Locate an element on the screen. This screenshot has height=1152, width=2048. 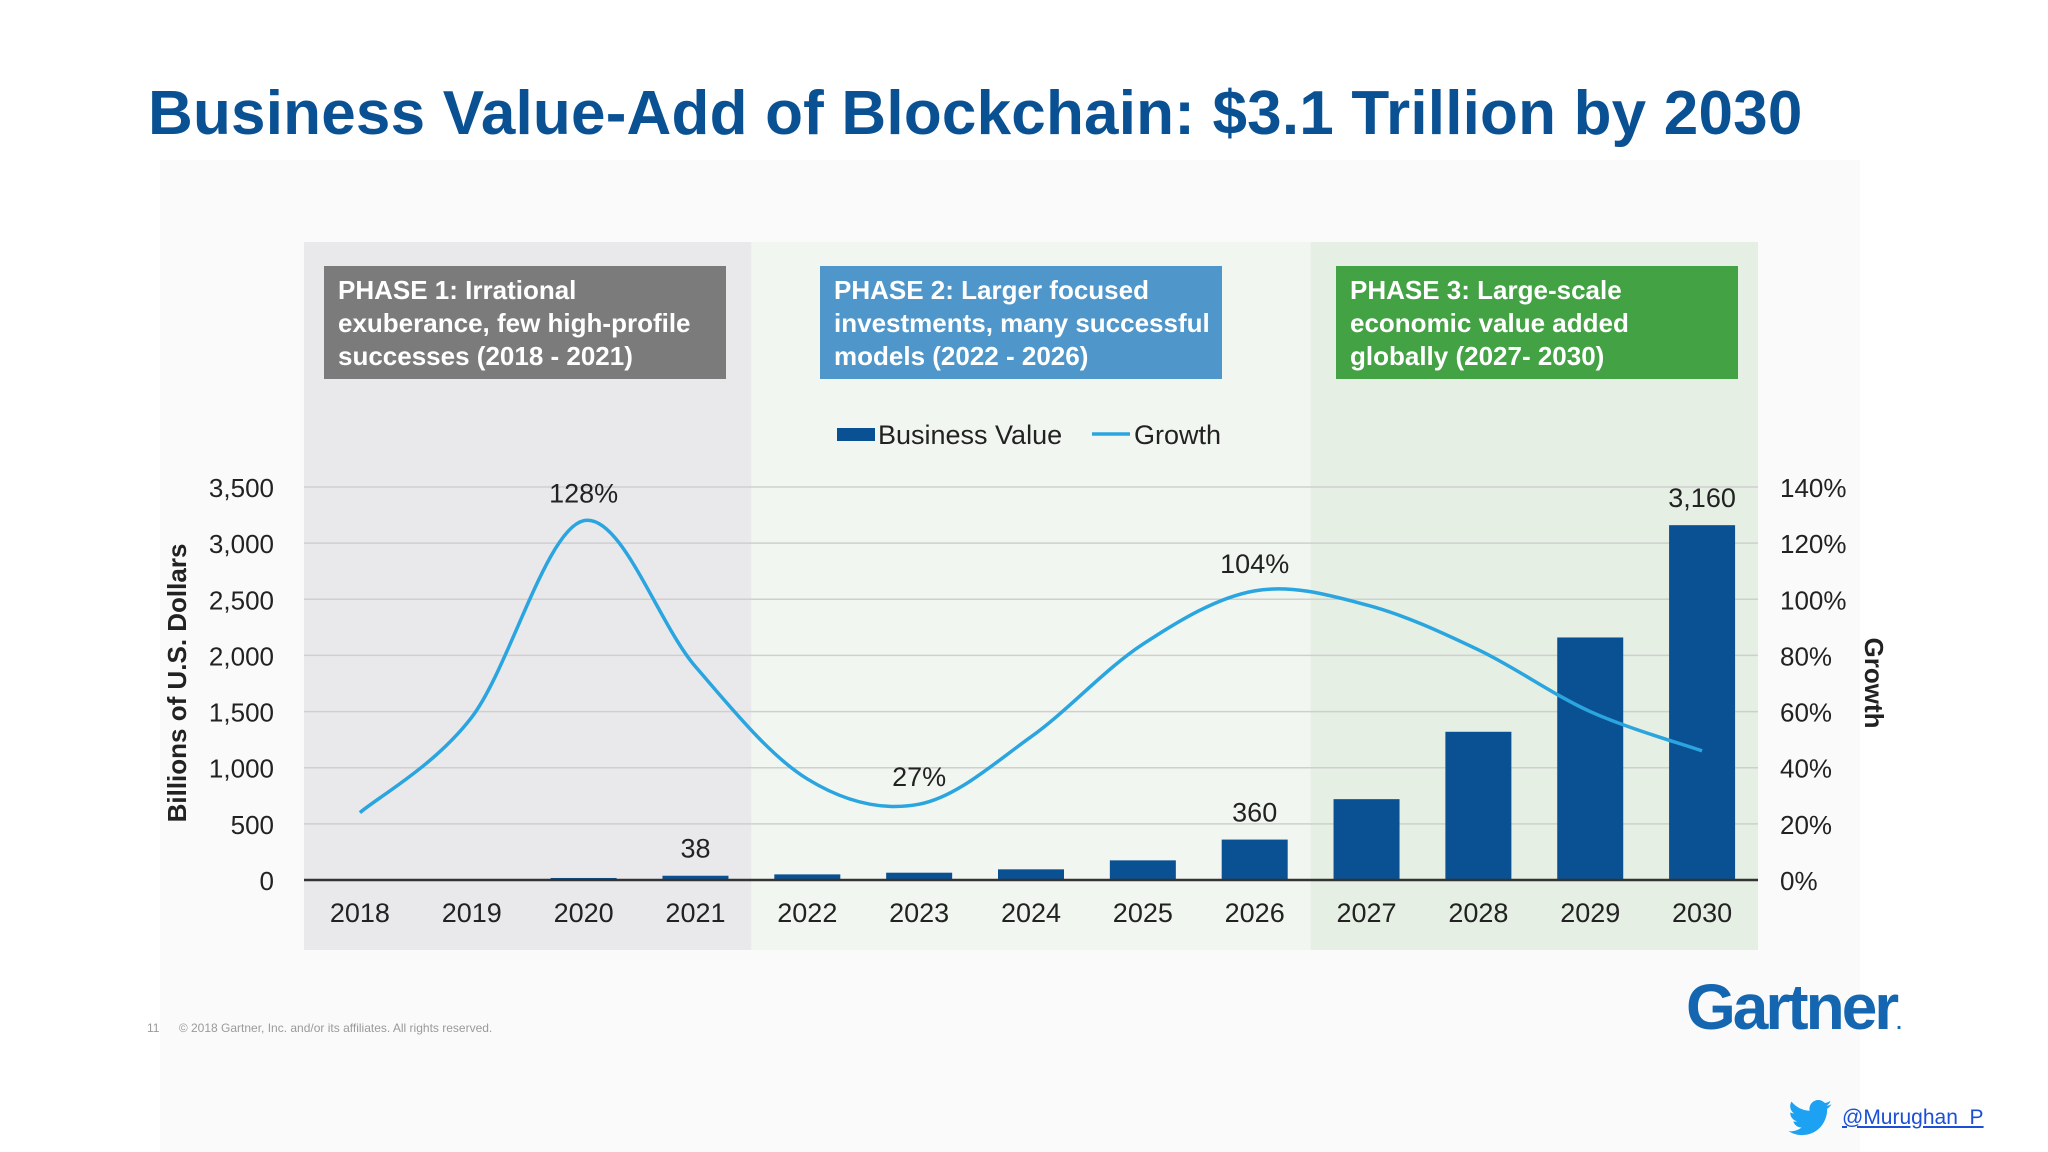
x-tick-label: 2018 is located at coordinates (360, 913).